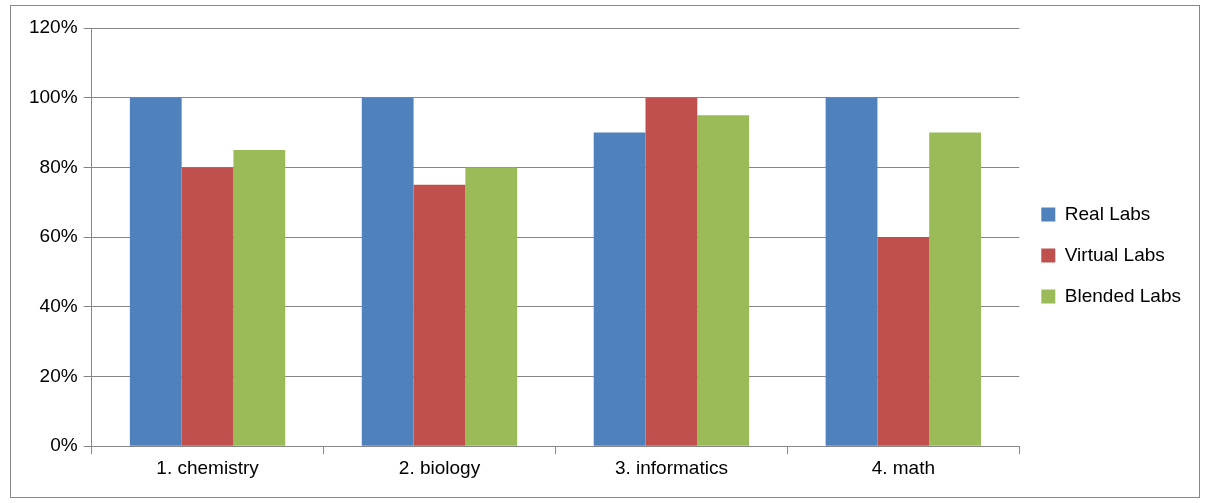  Describe the element at coordinates (1114, 254) in the screenshot. I see `legend-label: Virtual Labs` at that location.